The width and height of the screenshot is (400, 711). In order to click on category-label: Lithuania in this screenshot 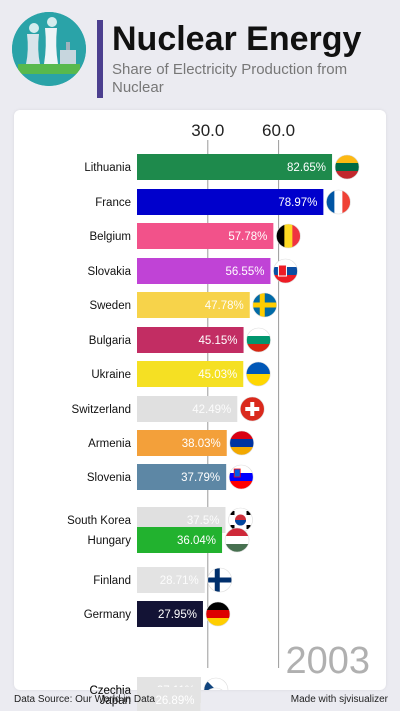, I will do `click(107, 168)`.